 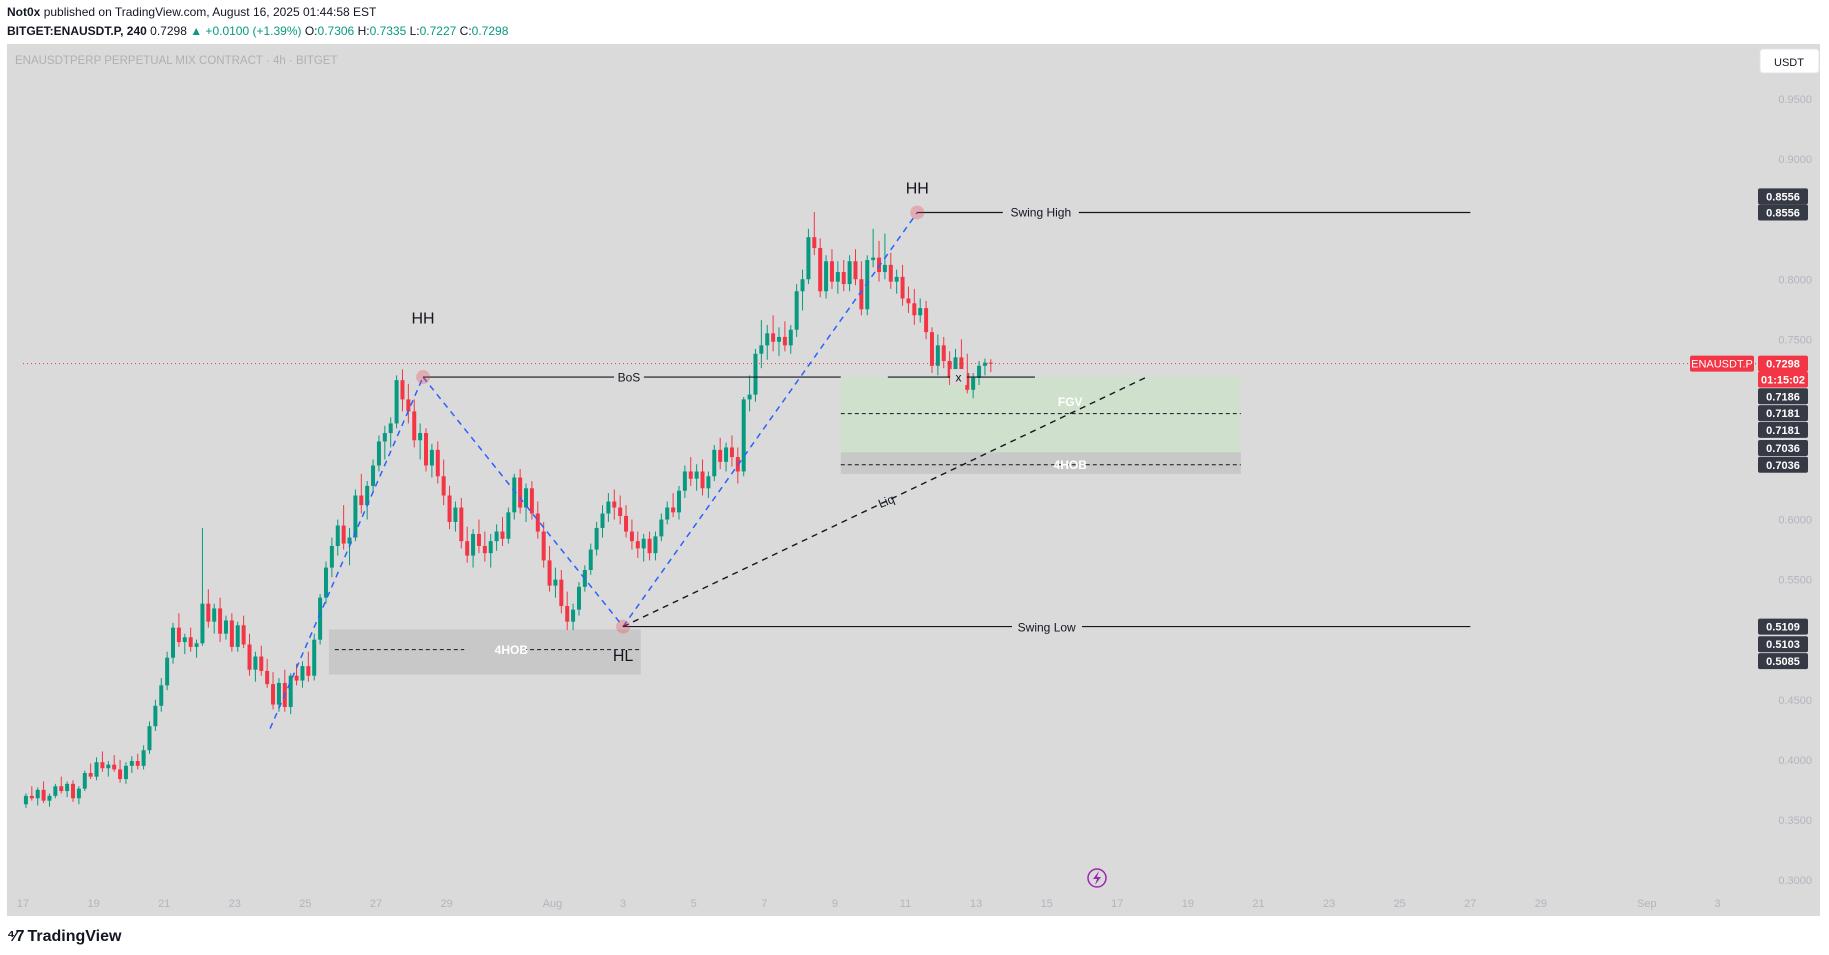 I want to click on y-tick-label: 0.8000, so click(x=1795, y=280).